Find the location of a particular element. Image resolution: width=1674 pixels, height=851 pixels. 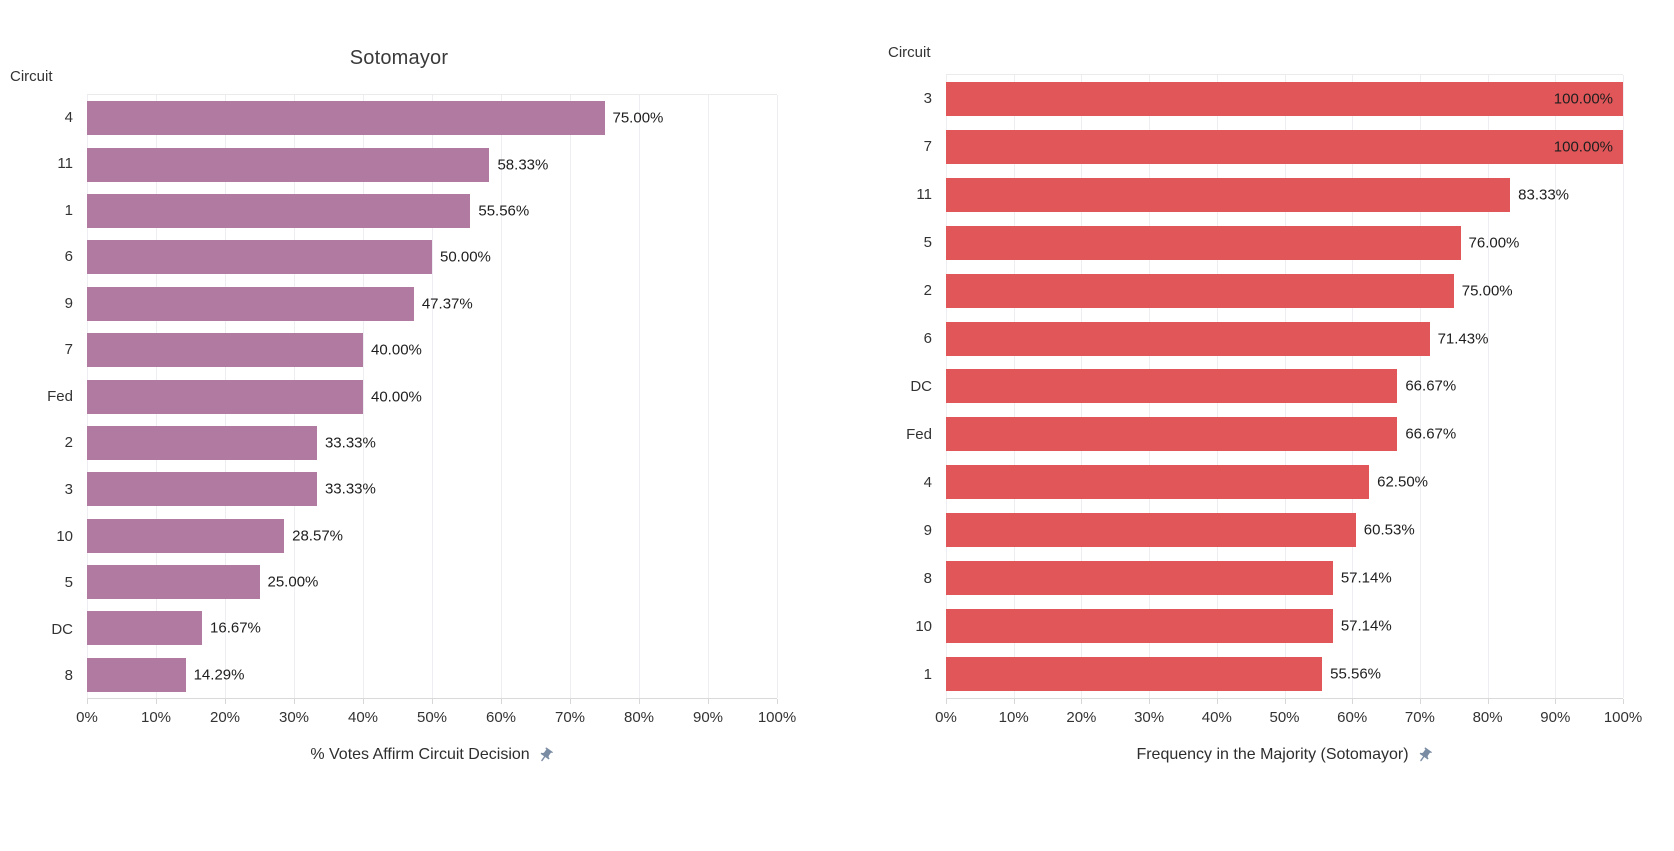

bar-value-label: 60.53% is located at coordinates (1389, 530).